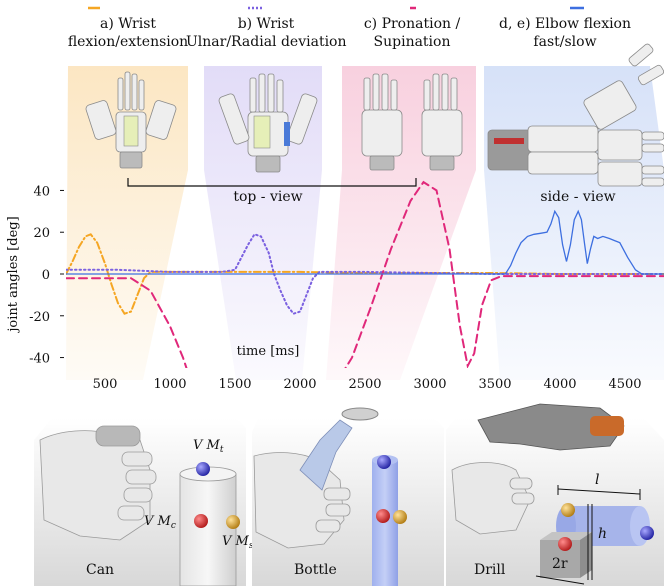 This screenshot has height=586, width=664. I want to click on y-tick-label: -40, so click(39, 359).